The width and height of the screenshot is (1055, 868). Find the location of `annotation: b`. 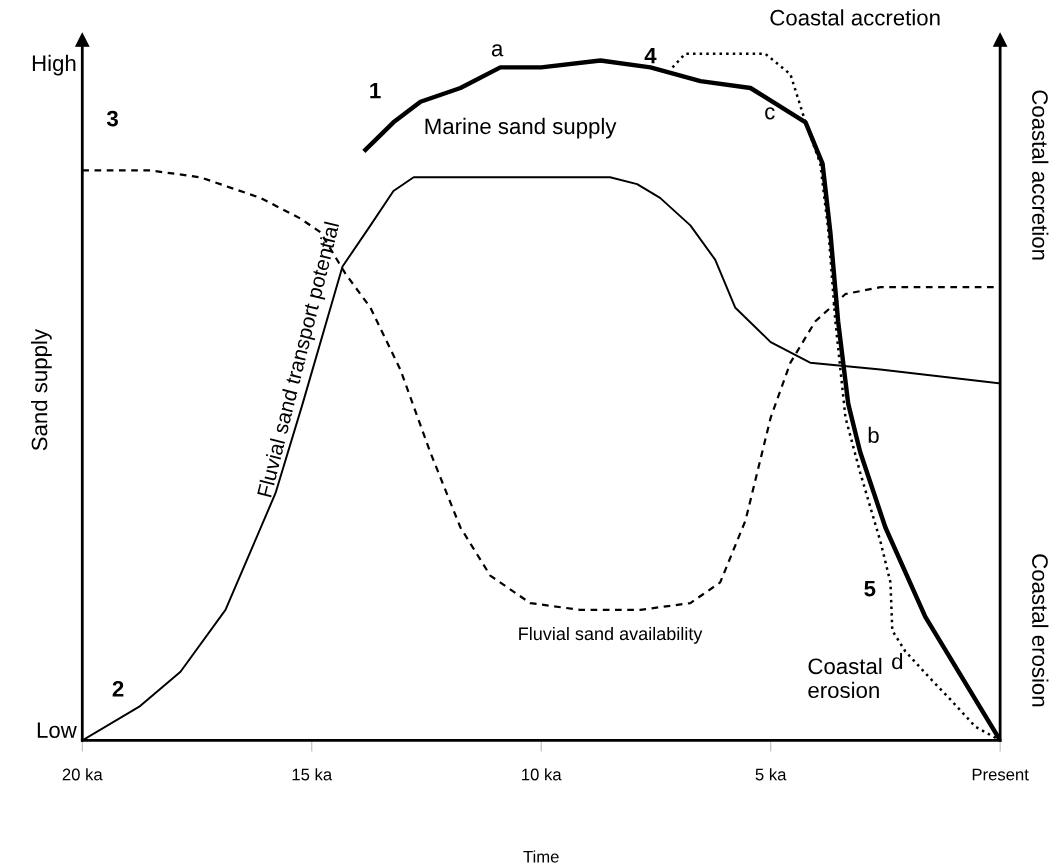

annotation: b is located at coordinates (873, 435).